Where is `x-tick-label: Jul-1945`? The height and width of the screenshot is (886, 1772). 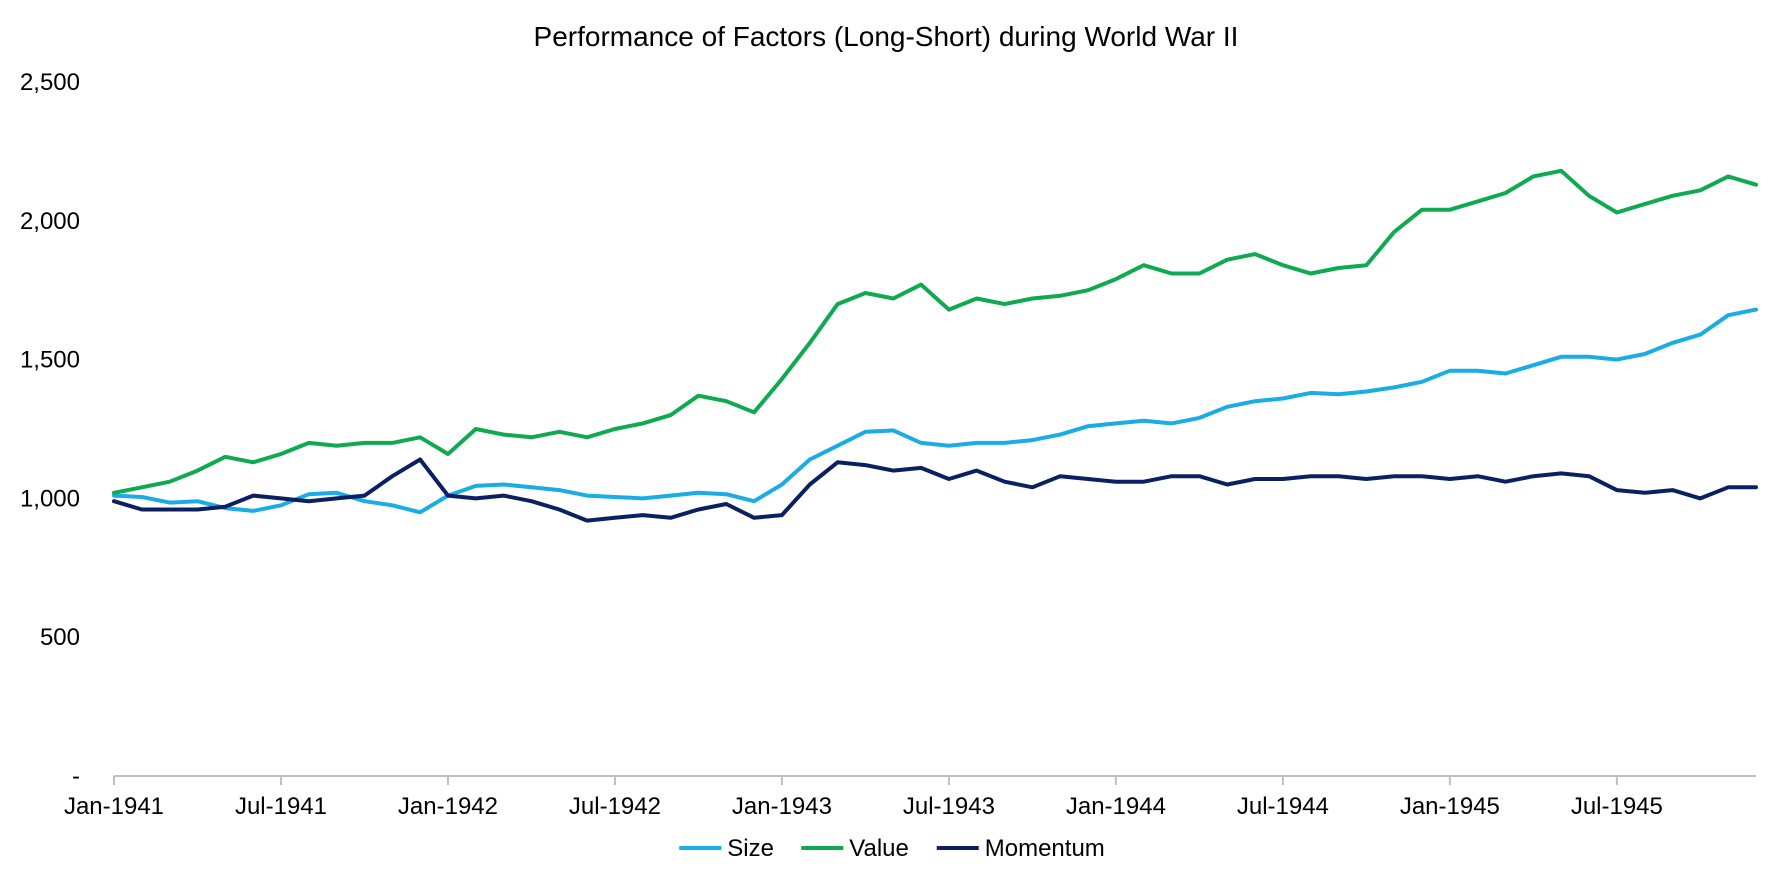 x-tick-label: Jul-1945 is located at coordinates (1617, 806).